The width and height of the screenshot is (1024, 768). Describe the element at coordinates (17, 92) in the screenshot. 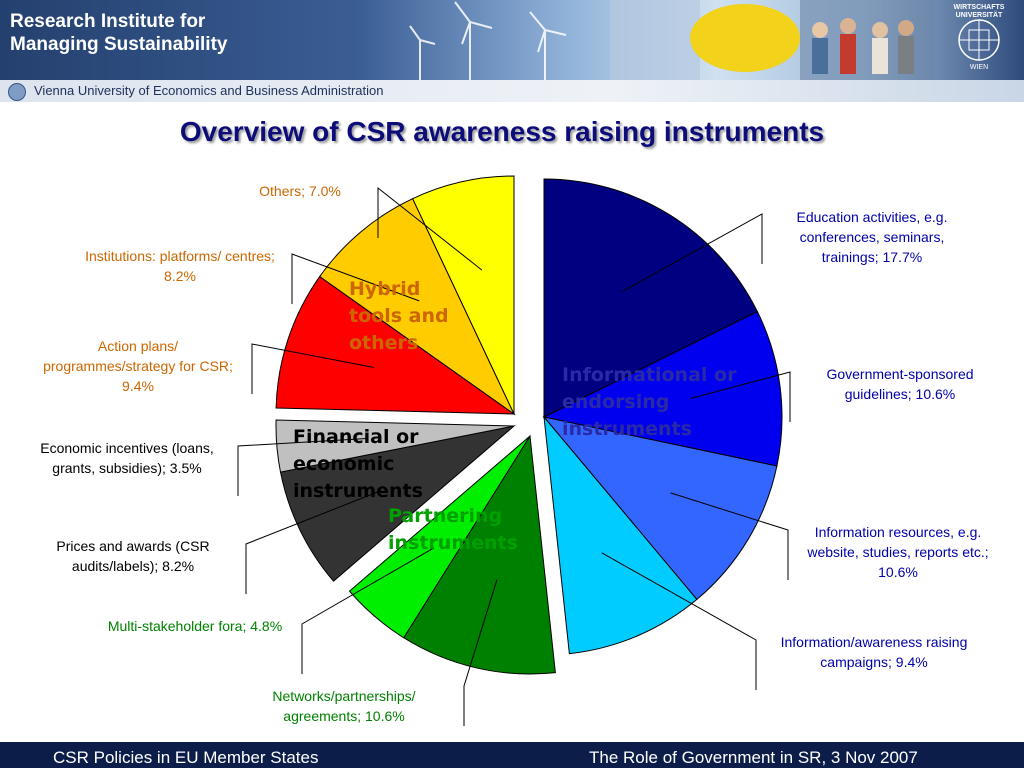

I see `university-logo-icon` at that location.